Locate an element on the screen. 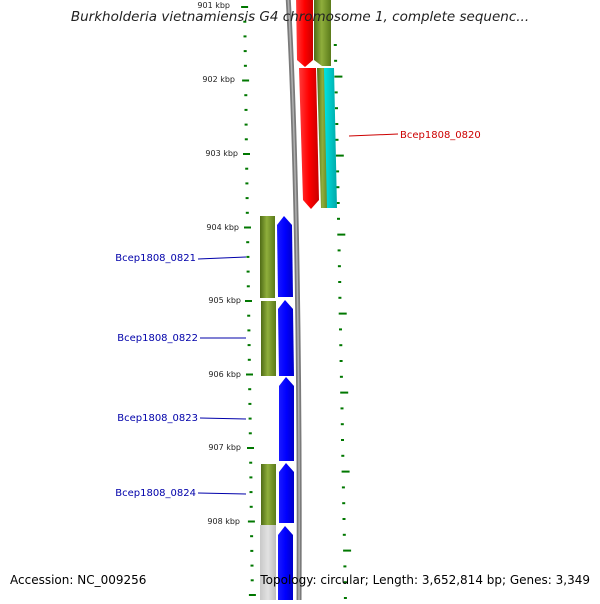 Image resolution: width=600 pixels, height=604 pixels. tick-label-901: 901 kbp is located at coordinates (213, 5).